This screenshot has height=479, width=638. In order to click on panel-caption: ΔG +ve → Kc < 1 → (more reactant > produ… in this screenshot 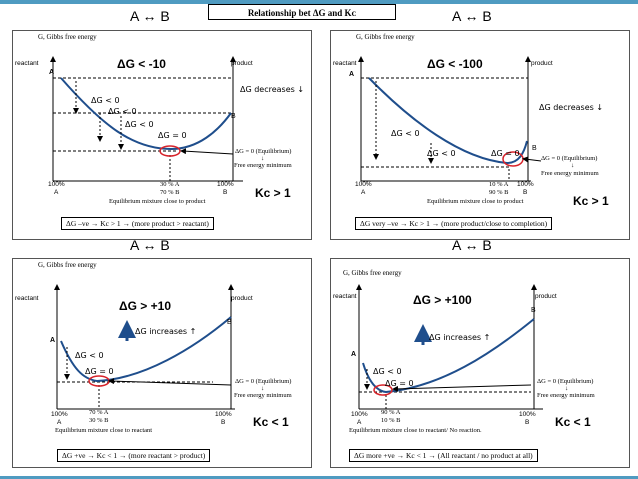, I will do `click(134, 455)`.